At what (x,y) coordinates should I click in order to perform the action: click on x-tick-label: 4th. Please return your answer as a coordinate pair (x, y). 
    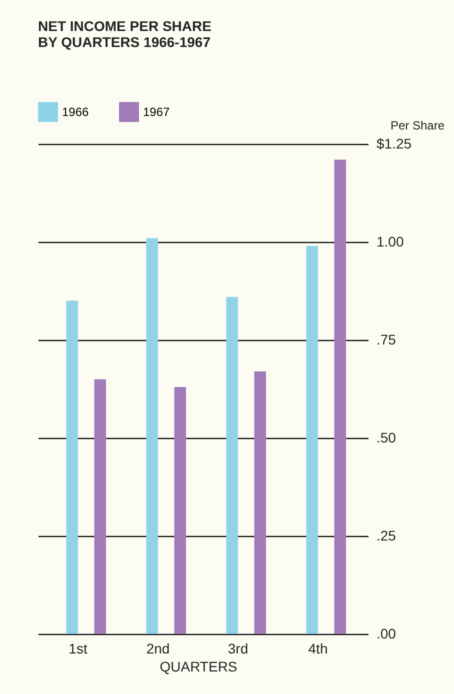
    Looking at the image, I should click on (318, 648).